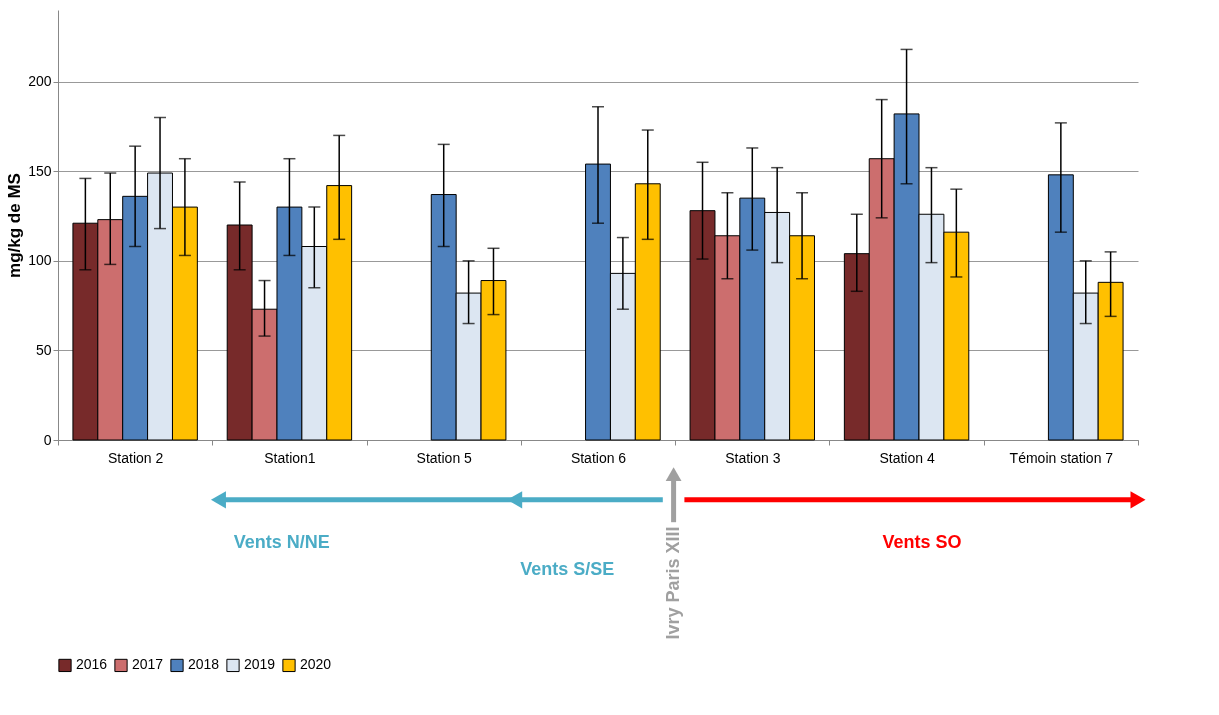  I want to click on y-tick-label: 0, so click(47, 439).